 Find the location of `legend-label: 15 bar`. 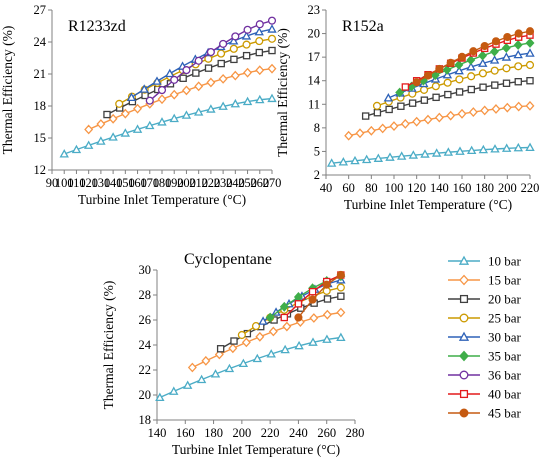

legend-label: 15 bar is located at coordinates (505, 280).